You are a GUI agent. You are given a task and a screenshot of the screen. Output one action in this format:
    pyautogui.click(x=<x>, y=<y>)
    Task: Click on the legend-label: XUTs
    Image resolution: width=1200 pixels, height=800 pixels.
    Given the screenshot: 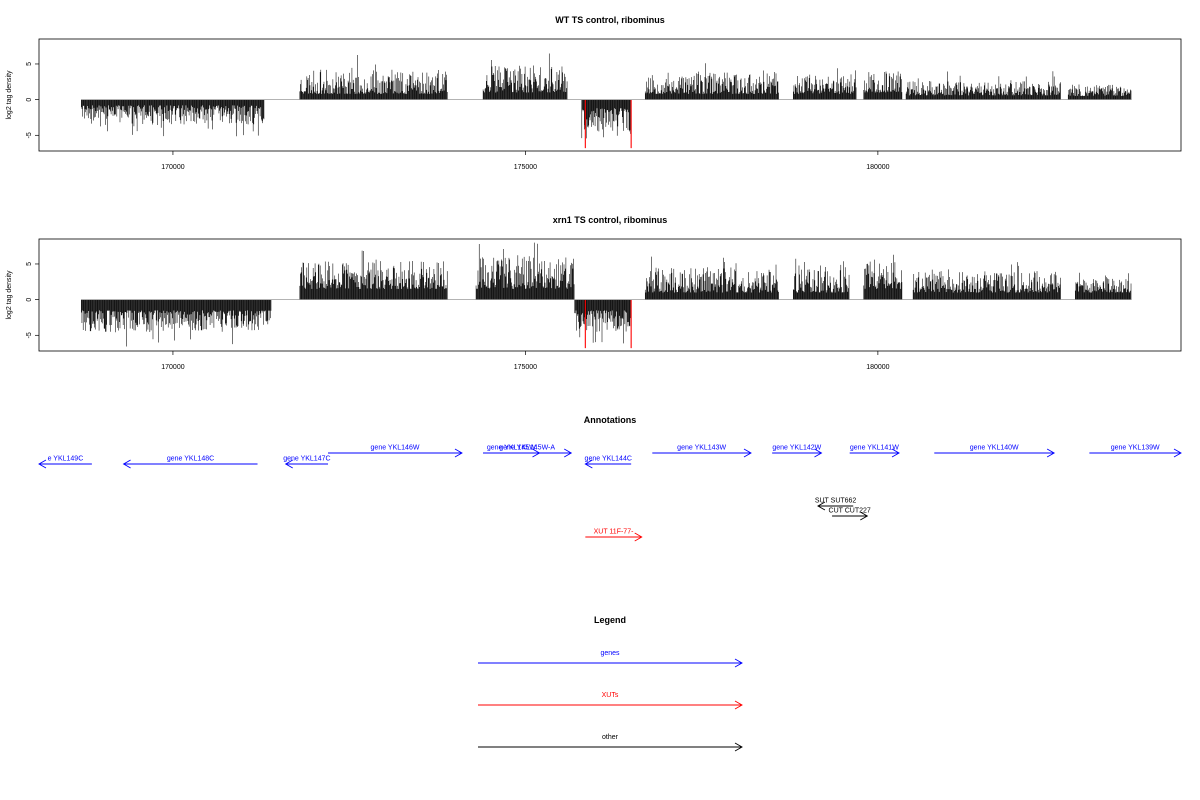 What is the action you would take?
    pyautogui.click(x=610, y=695)
    